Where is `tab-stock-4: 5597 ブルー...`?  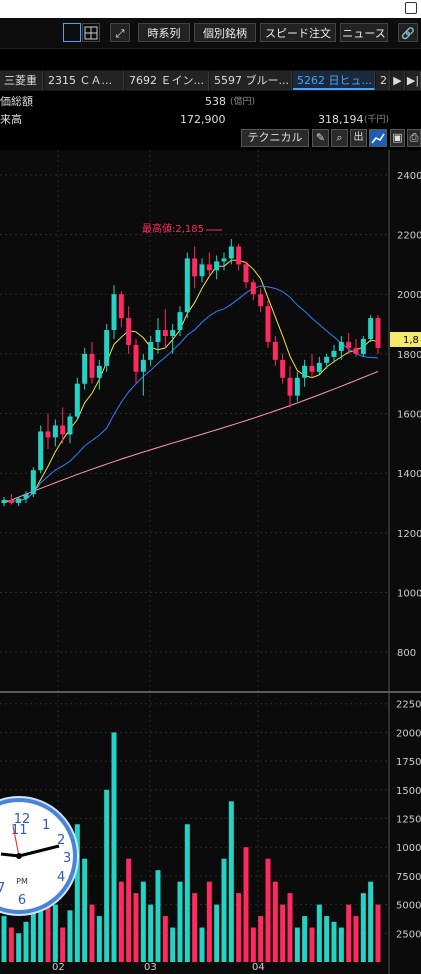
tab-stock-4: 5597 ブルー... is located at coordinates (251, 80).